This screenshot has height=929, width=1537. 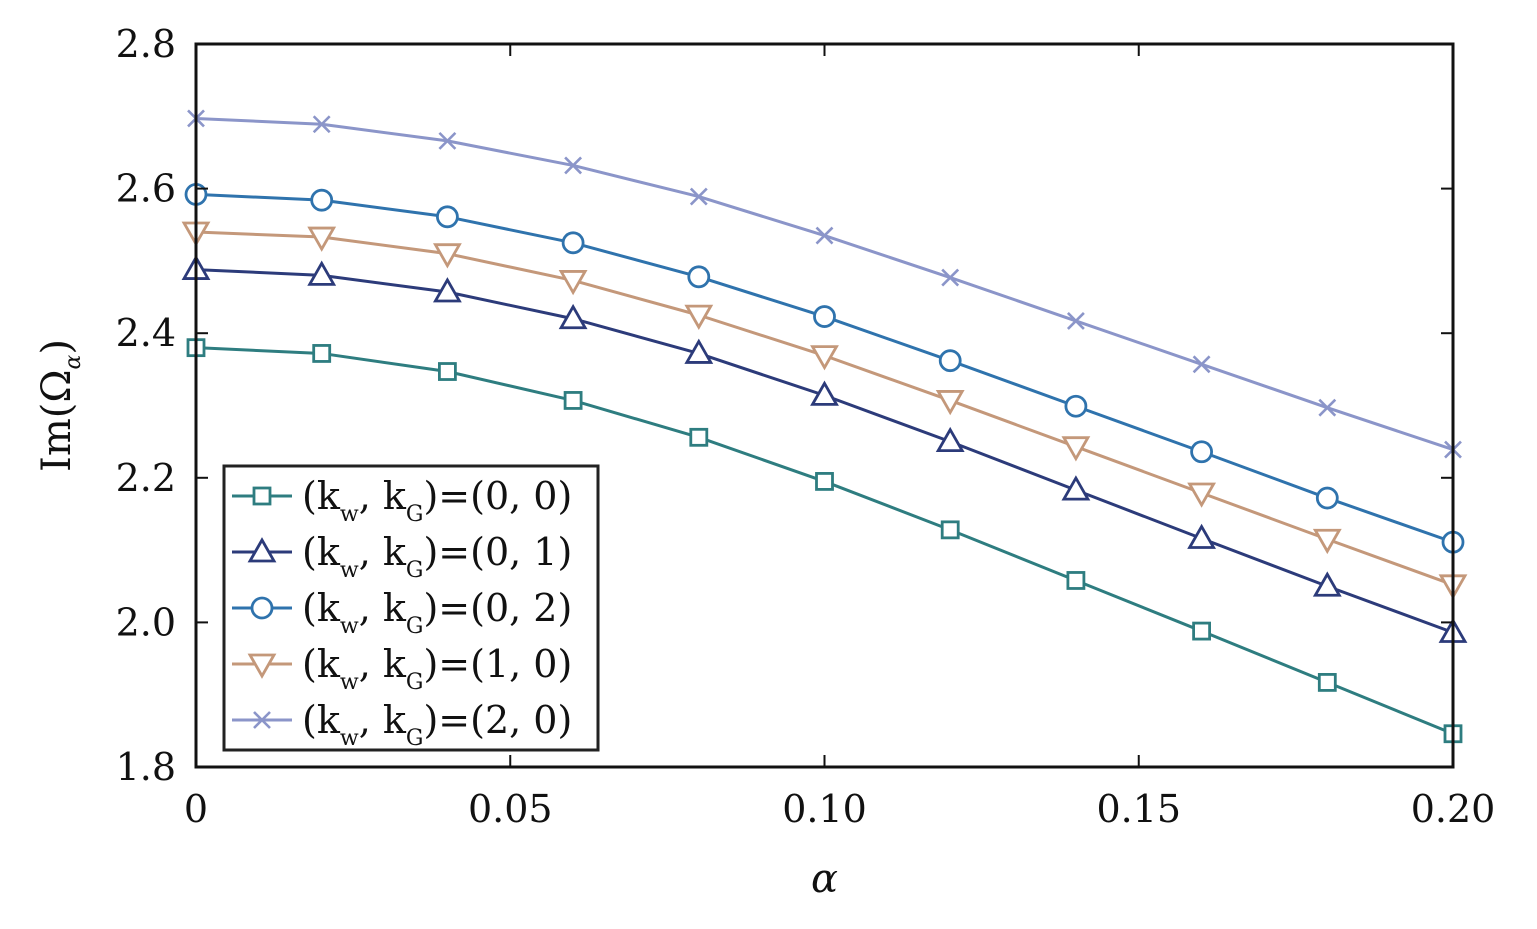 What do you see at coordinates (146, 333) in the screenshot?
I see `y-tick-label-3: 2.4` at bounding box center [146, 333].